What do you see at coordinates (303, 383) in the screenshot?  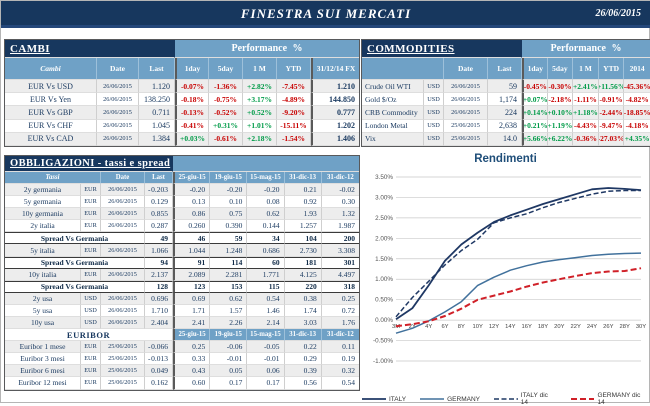 I see `rate-value: 0.56` at bounding box center [303, 383].